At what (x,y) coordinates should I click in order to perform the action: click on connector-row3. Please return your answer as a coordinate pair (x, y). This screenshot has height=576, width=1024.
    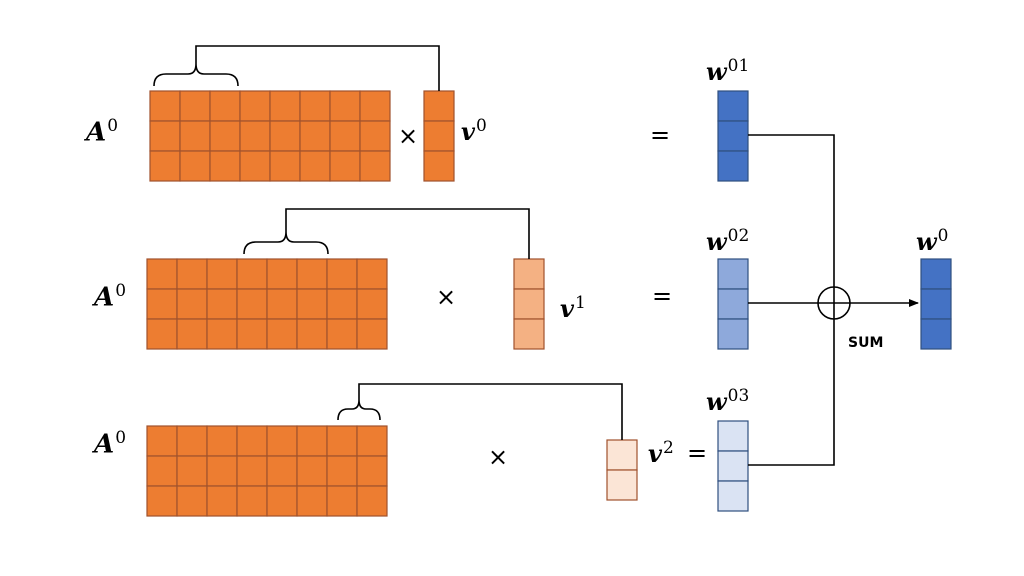
    Looking at the image, I should click on (490, 411).